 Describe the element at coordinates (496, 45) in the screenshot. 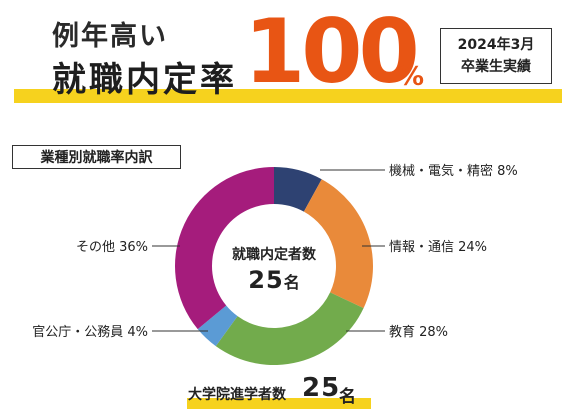

I see `note-date: 2024年3月` at that location.